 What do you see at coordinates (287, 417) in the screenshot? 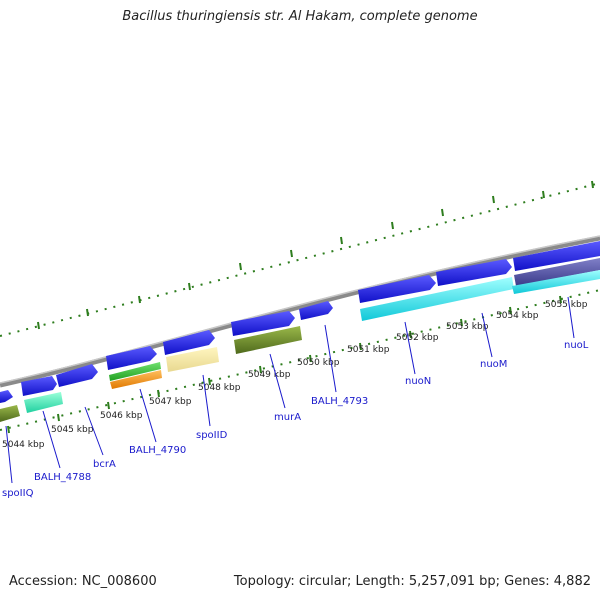
I see `gene-label-murA: murA` at bounding box center [287, 417].